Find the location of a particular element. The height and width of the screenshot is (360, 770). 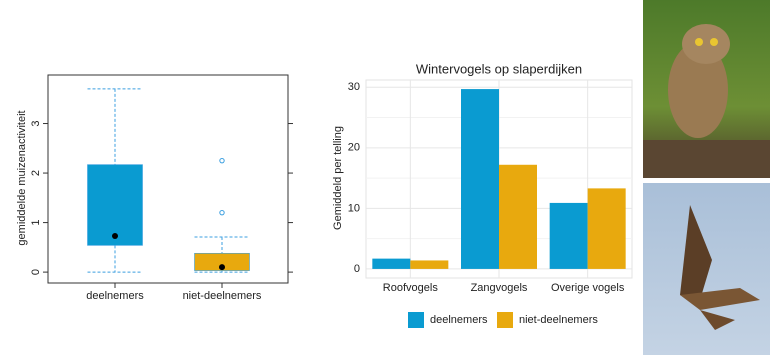

x-tick-label: deelnemers is located at coordinates (115, 296).